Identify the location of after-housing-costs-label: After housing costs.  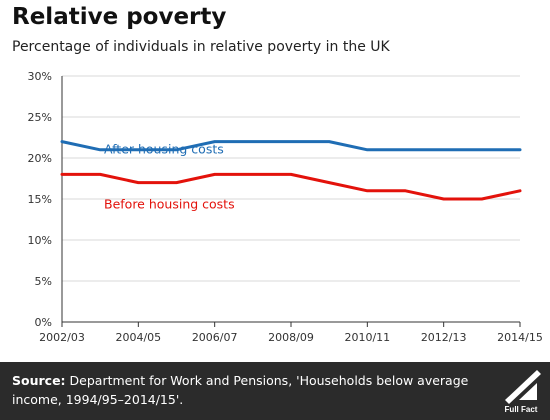
(164, 149).